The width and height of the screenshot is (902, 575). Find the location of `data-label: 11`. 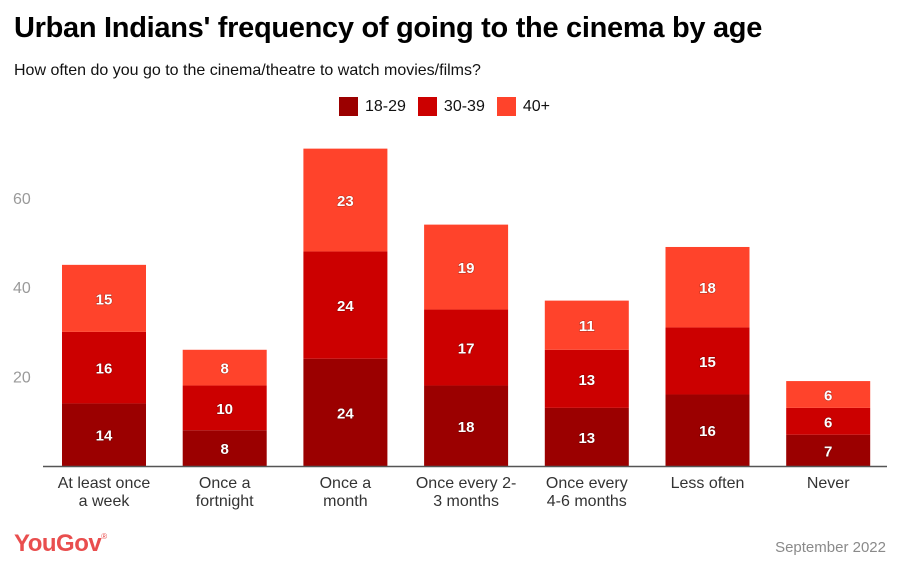

data-label: 11 is located at coordinates (587, 326).